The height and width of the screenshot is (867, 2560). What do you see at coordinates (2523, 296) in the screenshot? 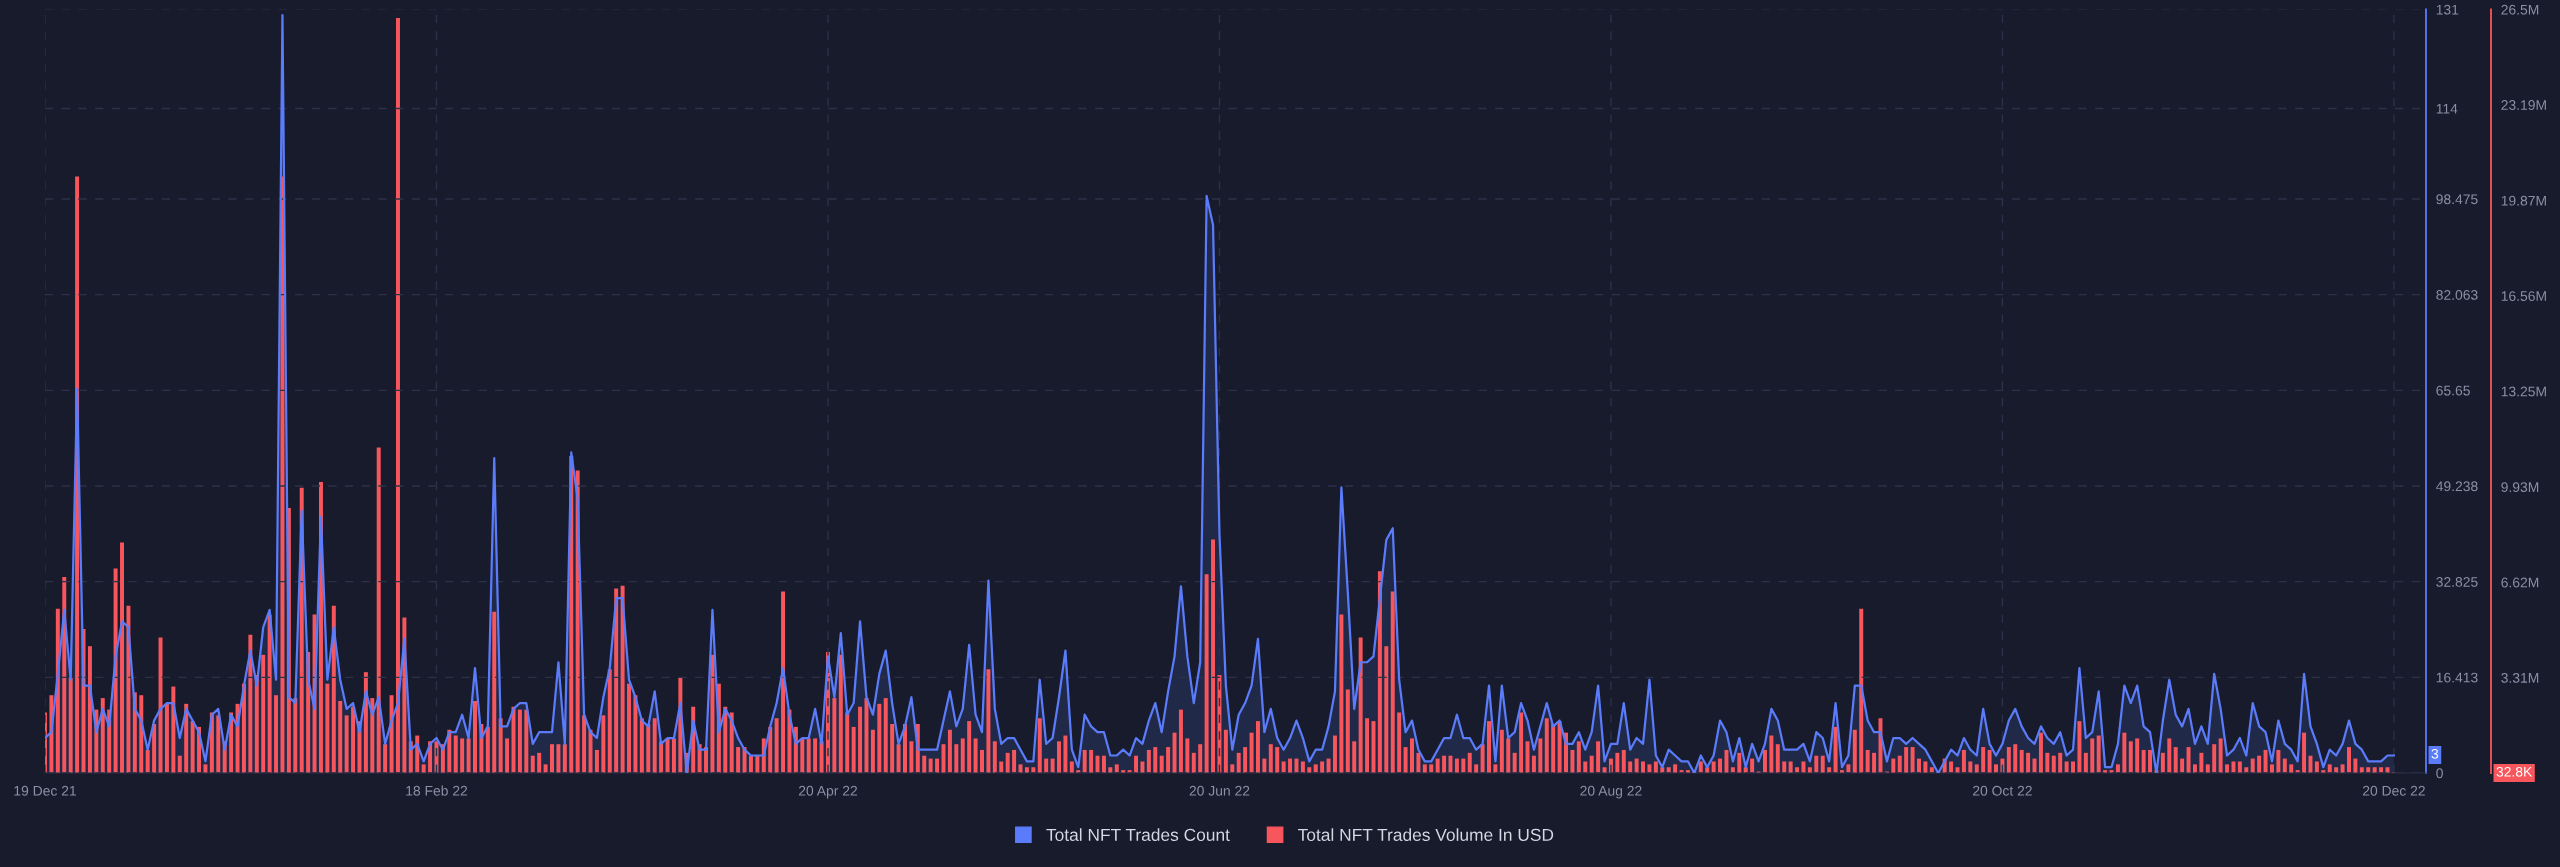
I see `y2-tick-label: 16.56M` at bounding box center [2523, 296].